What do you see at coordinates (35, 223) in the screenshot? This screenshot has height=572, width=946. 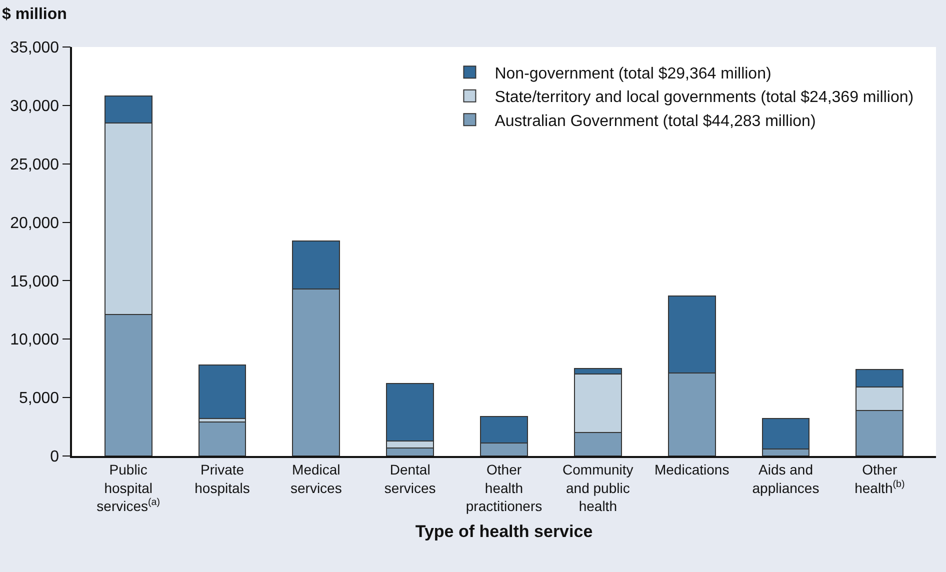 I see `y-tick-label: 20,000` at bounding box center [35, 223].